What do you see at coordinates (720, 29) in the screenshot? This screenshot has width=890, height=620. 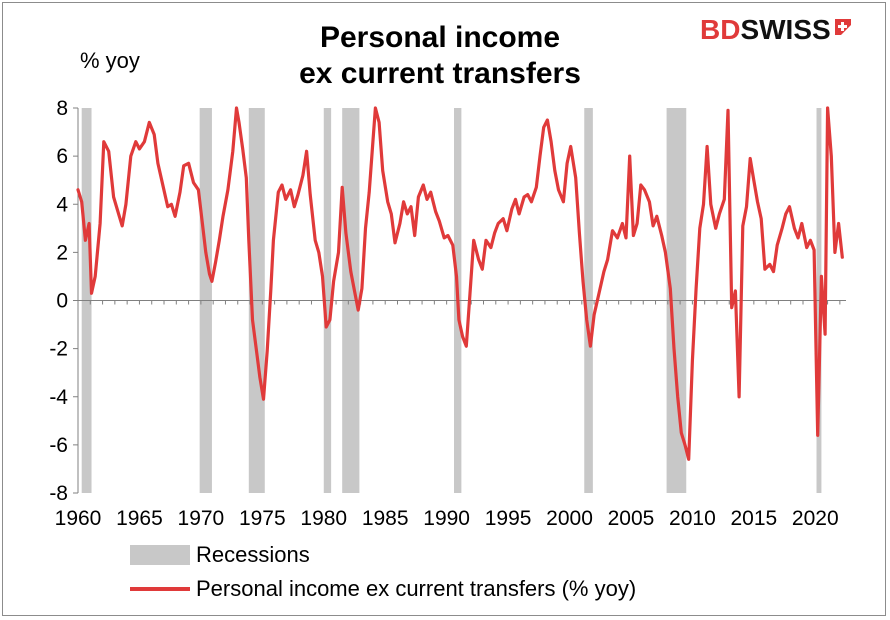 I see `brand-logo-part-1: BD` at bounding box center [720, 29].